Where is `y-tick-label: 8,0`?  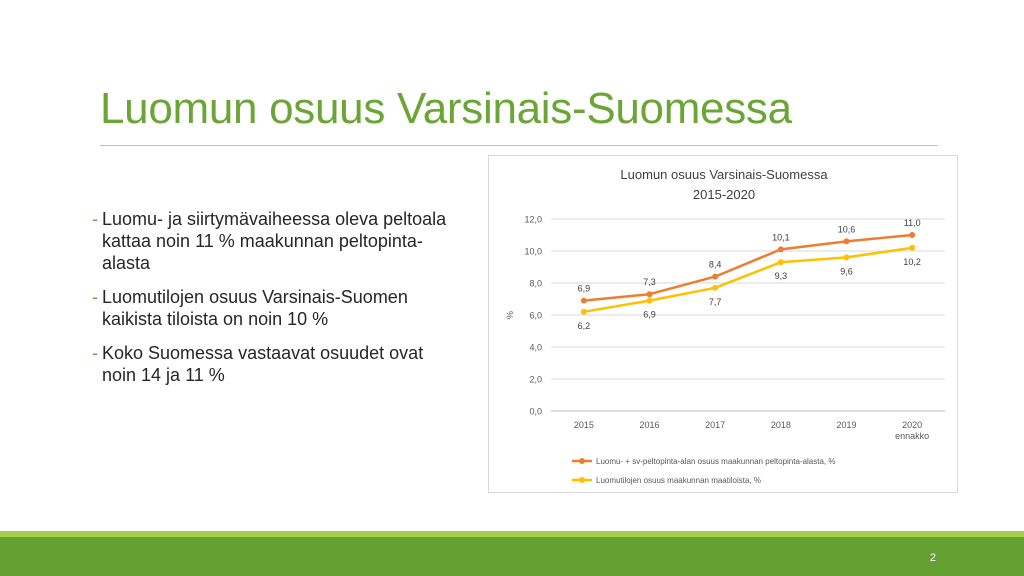
y-tick-label: 8,0 is located at coordinates (535, 284).